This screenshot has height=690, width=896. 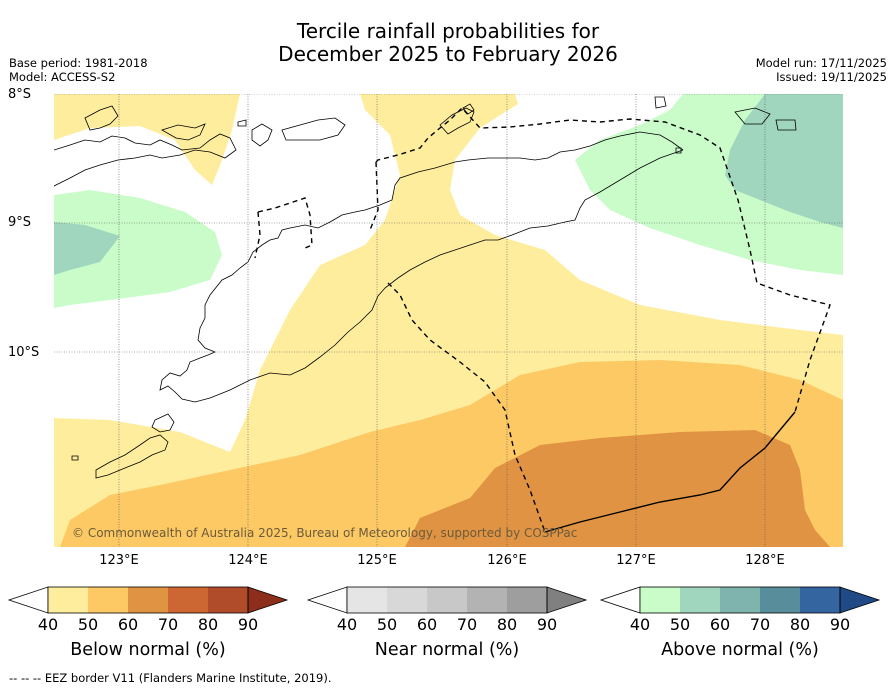 I want to click on eez-oecussi, so click(x=283, y=228).